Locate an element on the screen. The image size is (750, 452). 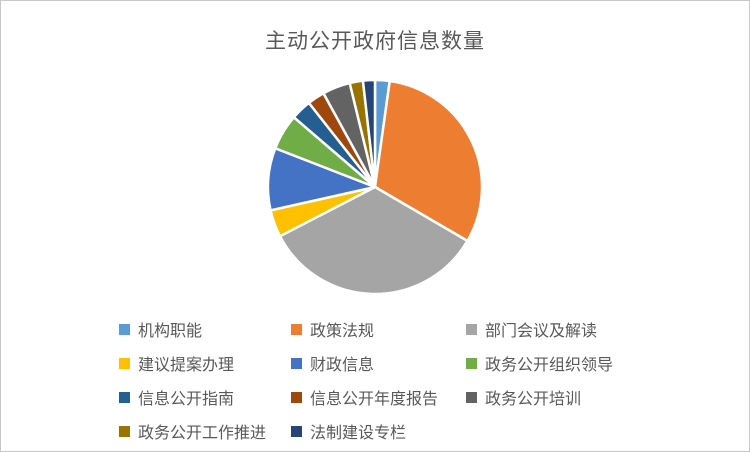
legend-item: 政务公开工作推进 is located at coordinates (205, 431).